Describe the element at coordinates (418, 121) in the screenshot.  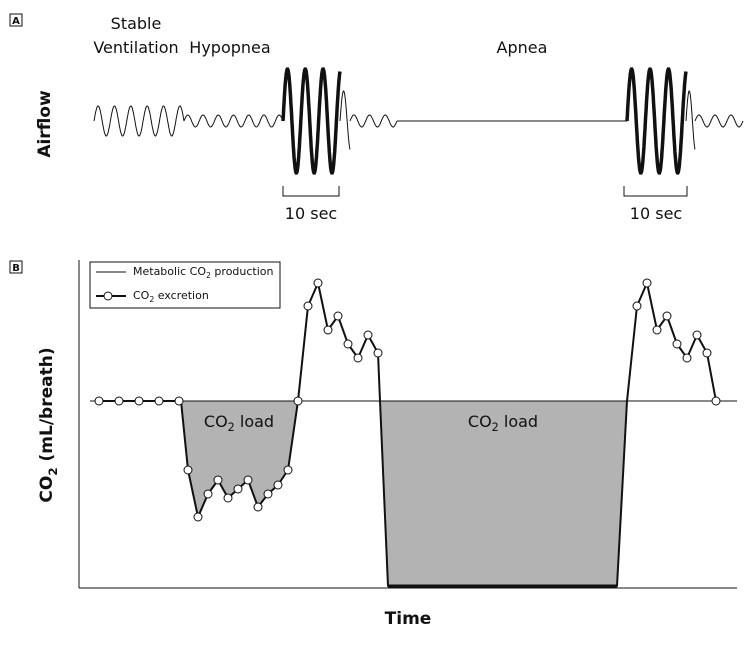
I see `airflow-waveform` at that location.